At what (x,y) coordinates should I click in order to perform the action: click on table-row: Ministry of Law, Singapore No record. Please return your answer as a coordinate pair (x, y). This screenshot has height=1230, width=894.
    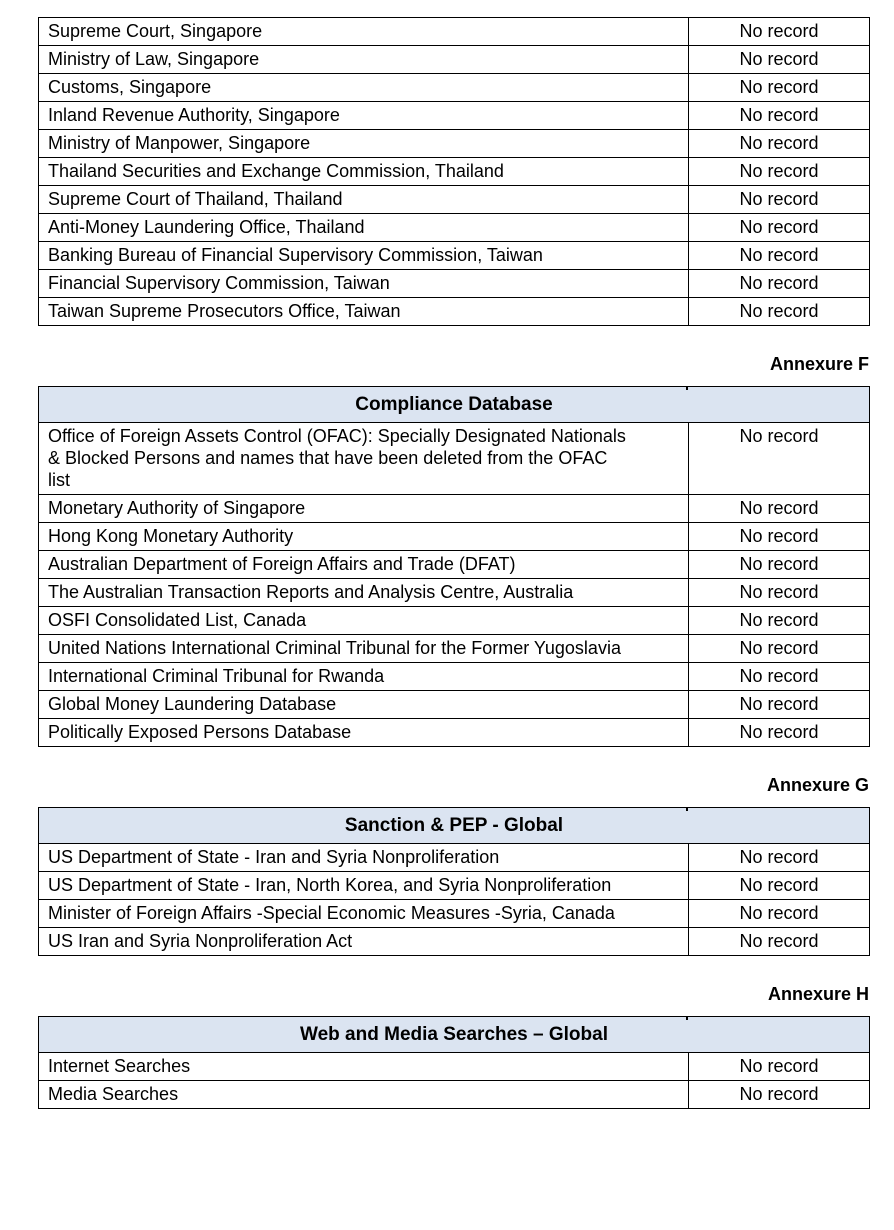
    Looking at the image, I should click on (454, 59).